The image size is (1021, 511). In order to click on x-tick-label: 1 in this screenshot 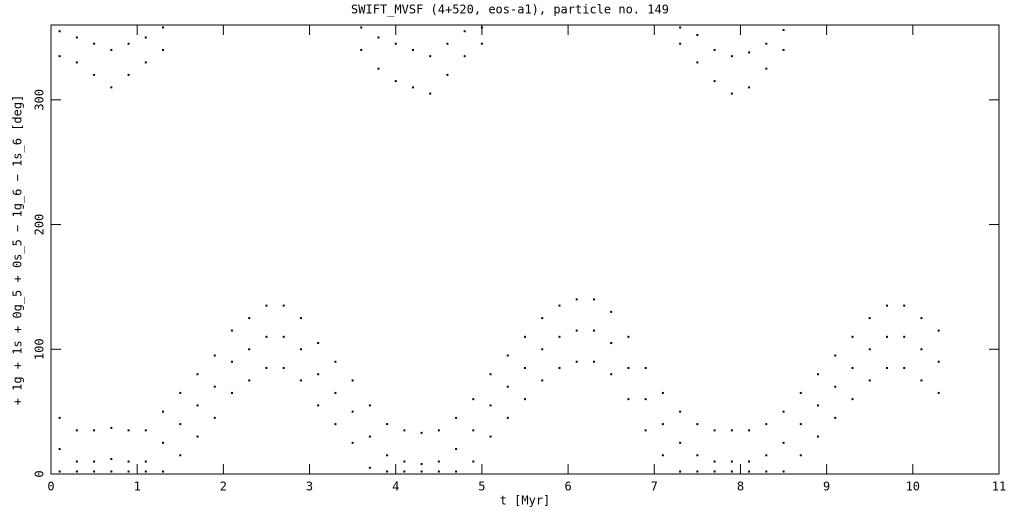, I will do `click(137, 487)`.